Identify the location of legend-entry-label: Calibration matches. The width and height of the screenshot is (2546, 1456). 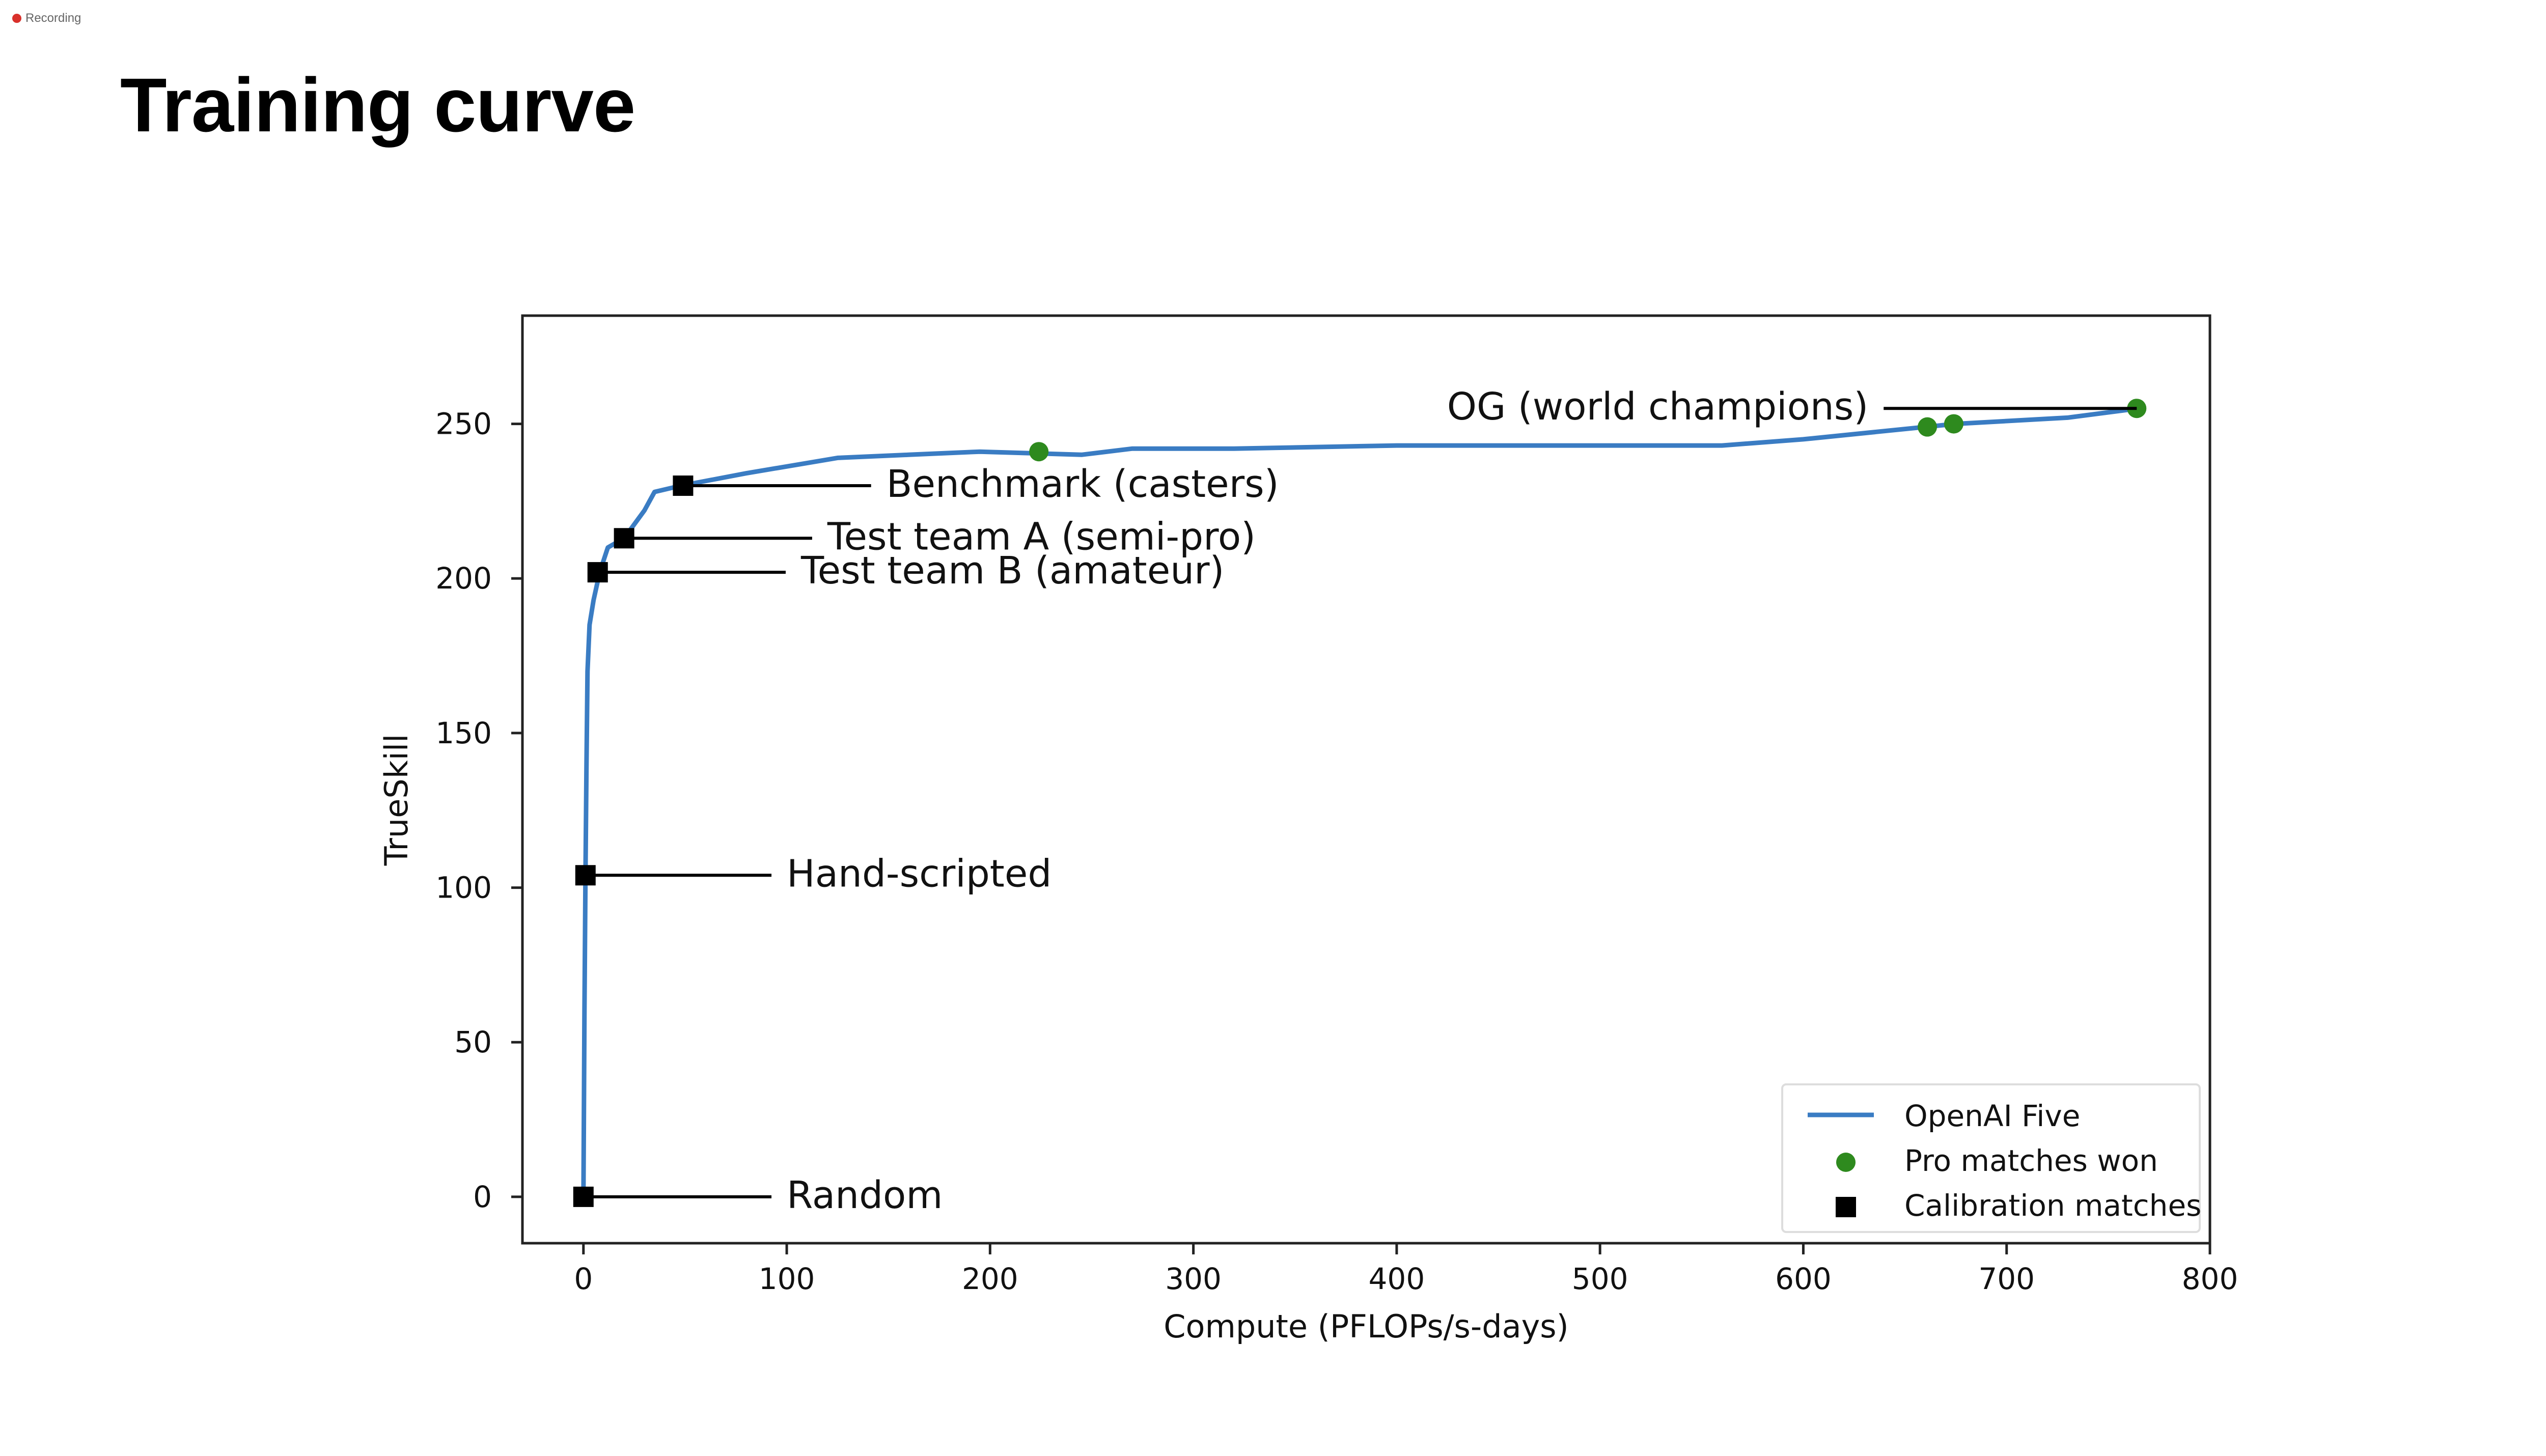
(2052, 1205).